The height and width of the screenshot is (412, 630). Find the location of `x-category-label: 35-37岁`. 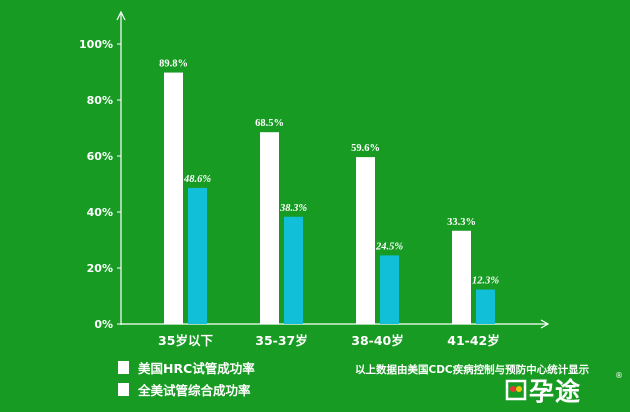

x-category-label: 35-37岁 is located at coordinates (281, 340).